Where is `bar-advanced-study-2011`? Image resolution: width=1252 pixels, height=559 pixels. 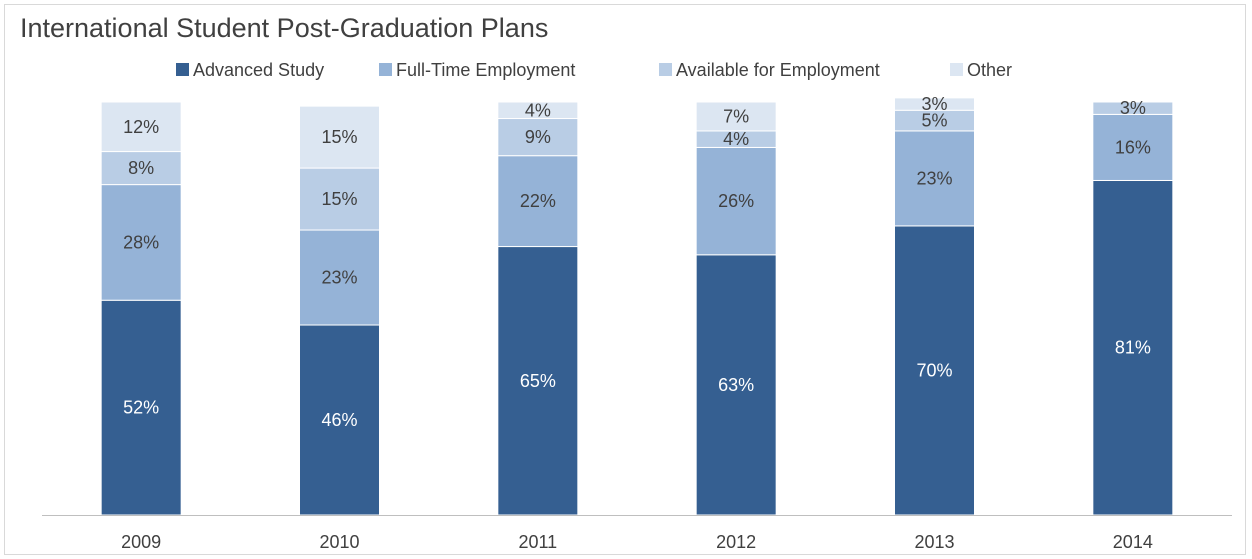 bar-advanced-study-2011 is located at coordinates (538, 381).